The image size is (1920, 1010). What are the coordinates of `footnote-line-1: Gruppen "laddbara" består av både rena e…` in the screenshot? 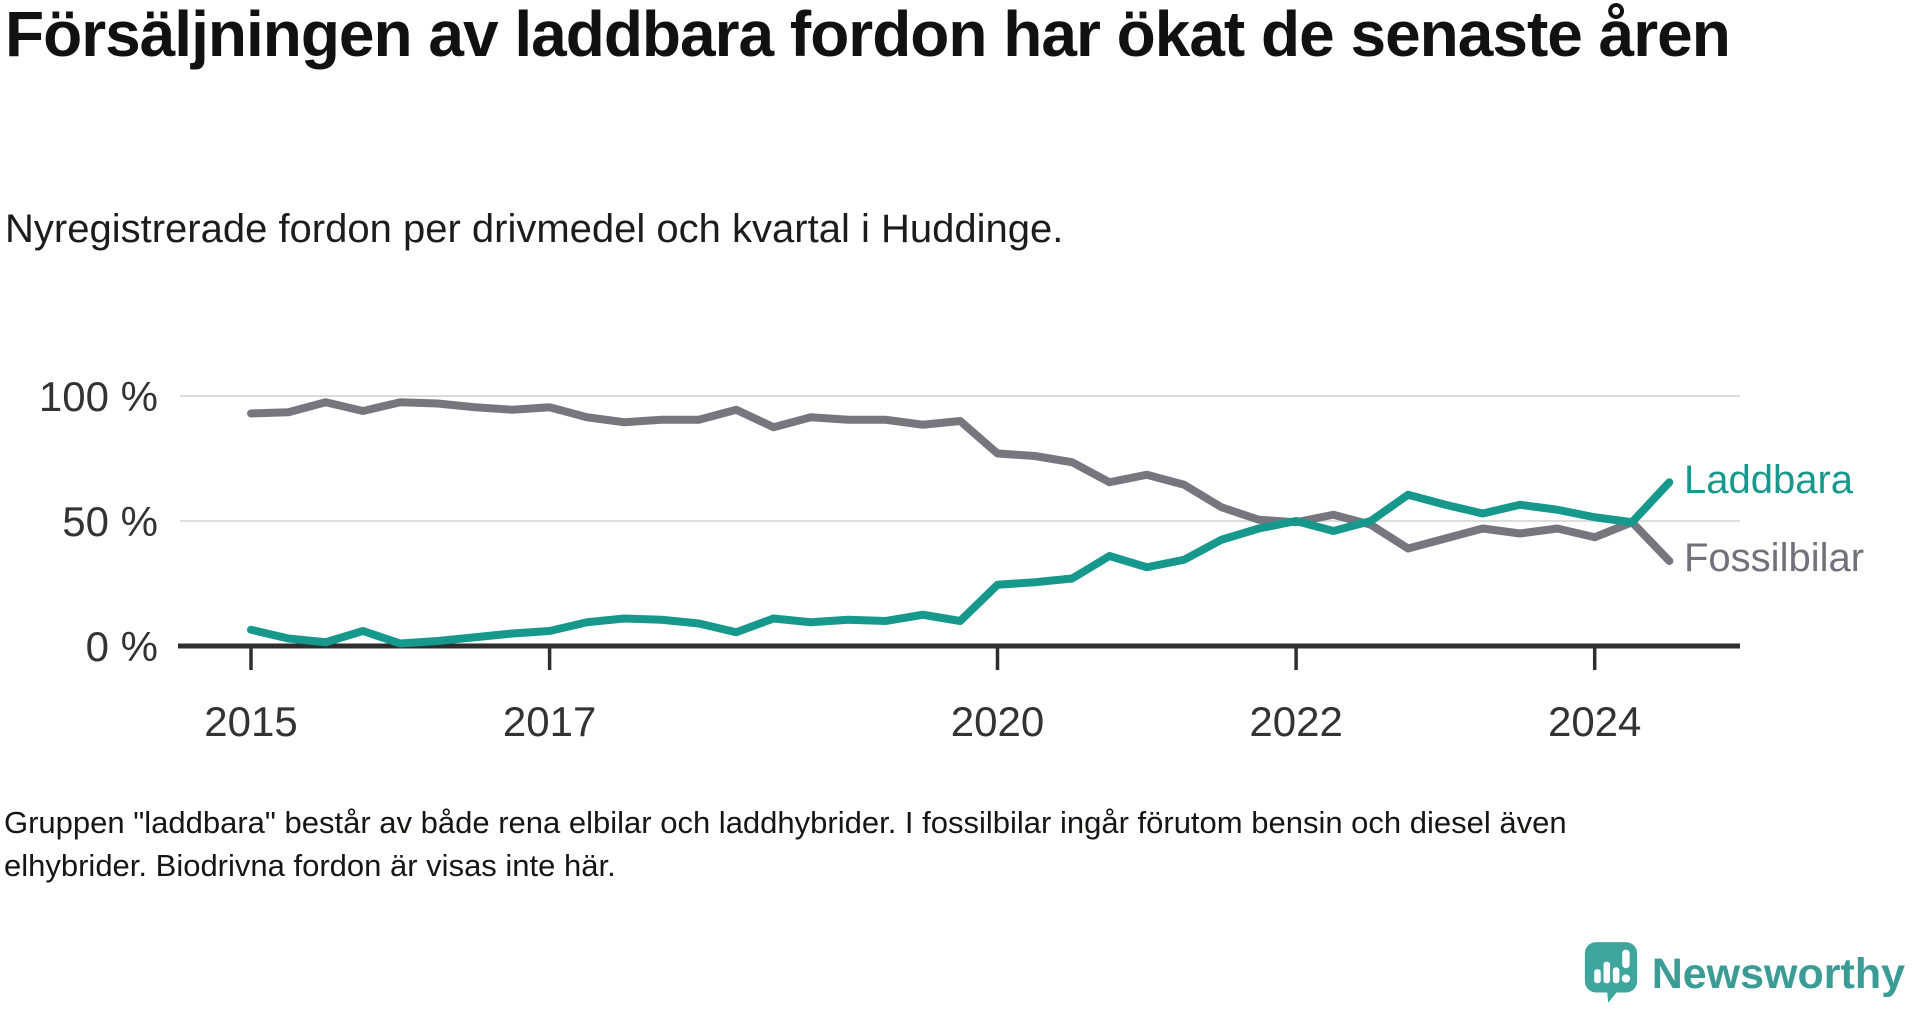 It's located at (785, 822).